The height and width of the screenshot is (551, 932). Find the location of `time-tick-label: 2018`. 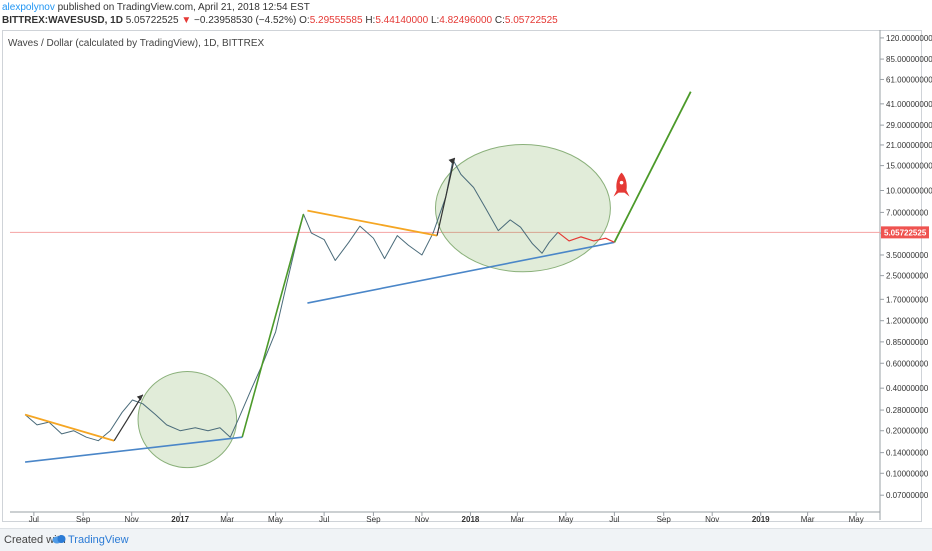

time-tick-label: 2018 is located at coordinates (471, 519).